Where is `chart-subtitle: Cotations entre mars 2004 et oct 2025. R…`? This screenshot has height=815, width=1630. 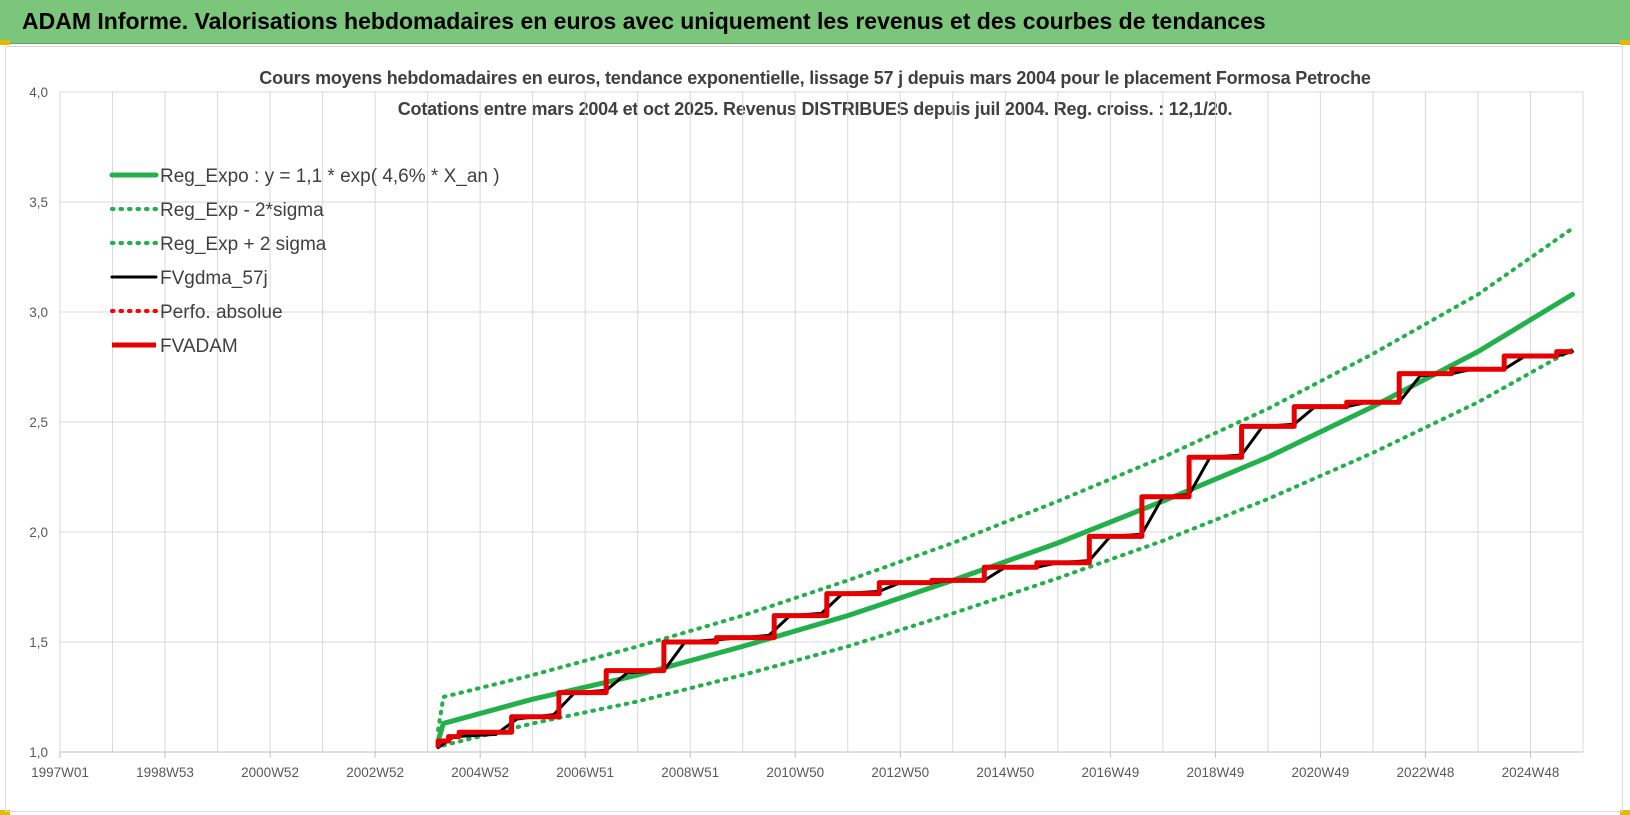 chart-subtitle: Cotations entre mars 2004 et oct 2025. R… is located at coordinates (815, 109).